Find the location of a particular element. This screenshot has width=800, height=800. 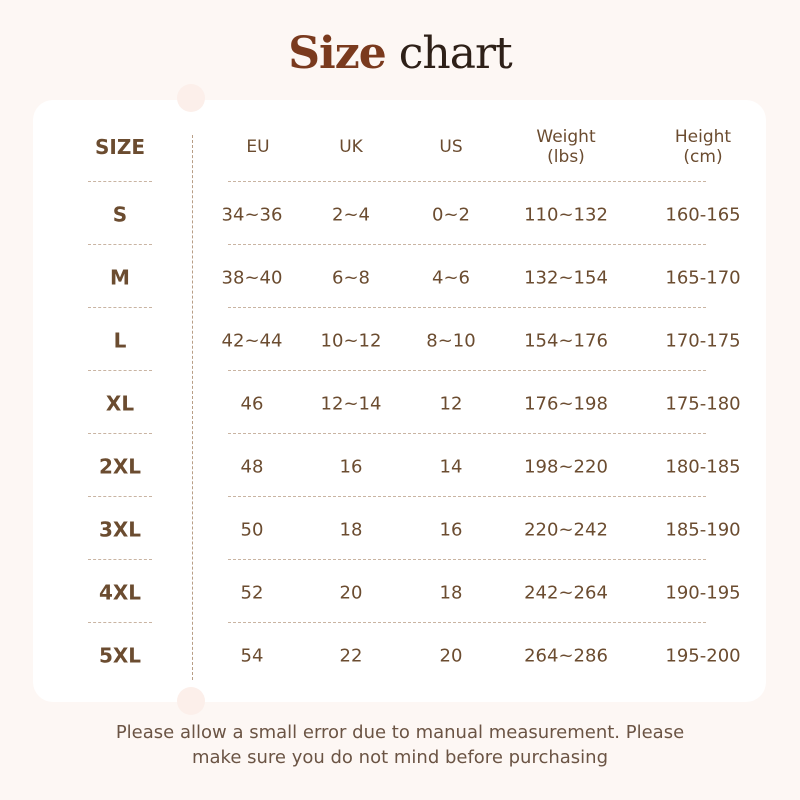

cell-height: 175-180 is located at coordinates (703, 404).